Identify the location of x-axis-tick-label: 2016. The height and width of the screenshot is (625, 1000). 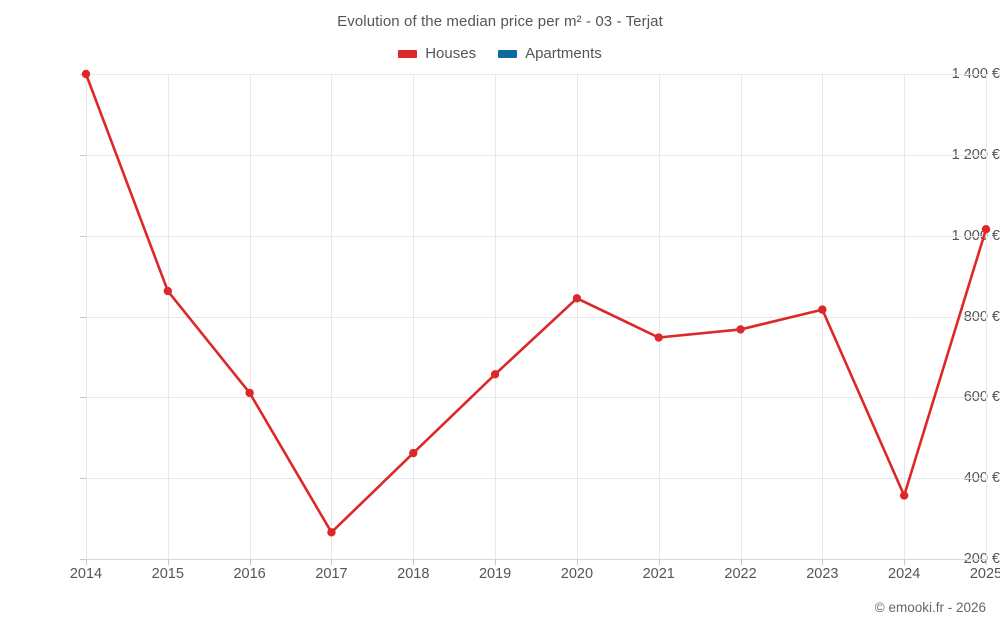
(249, 574).